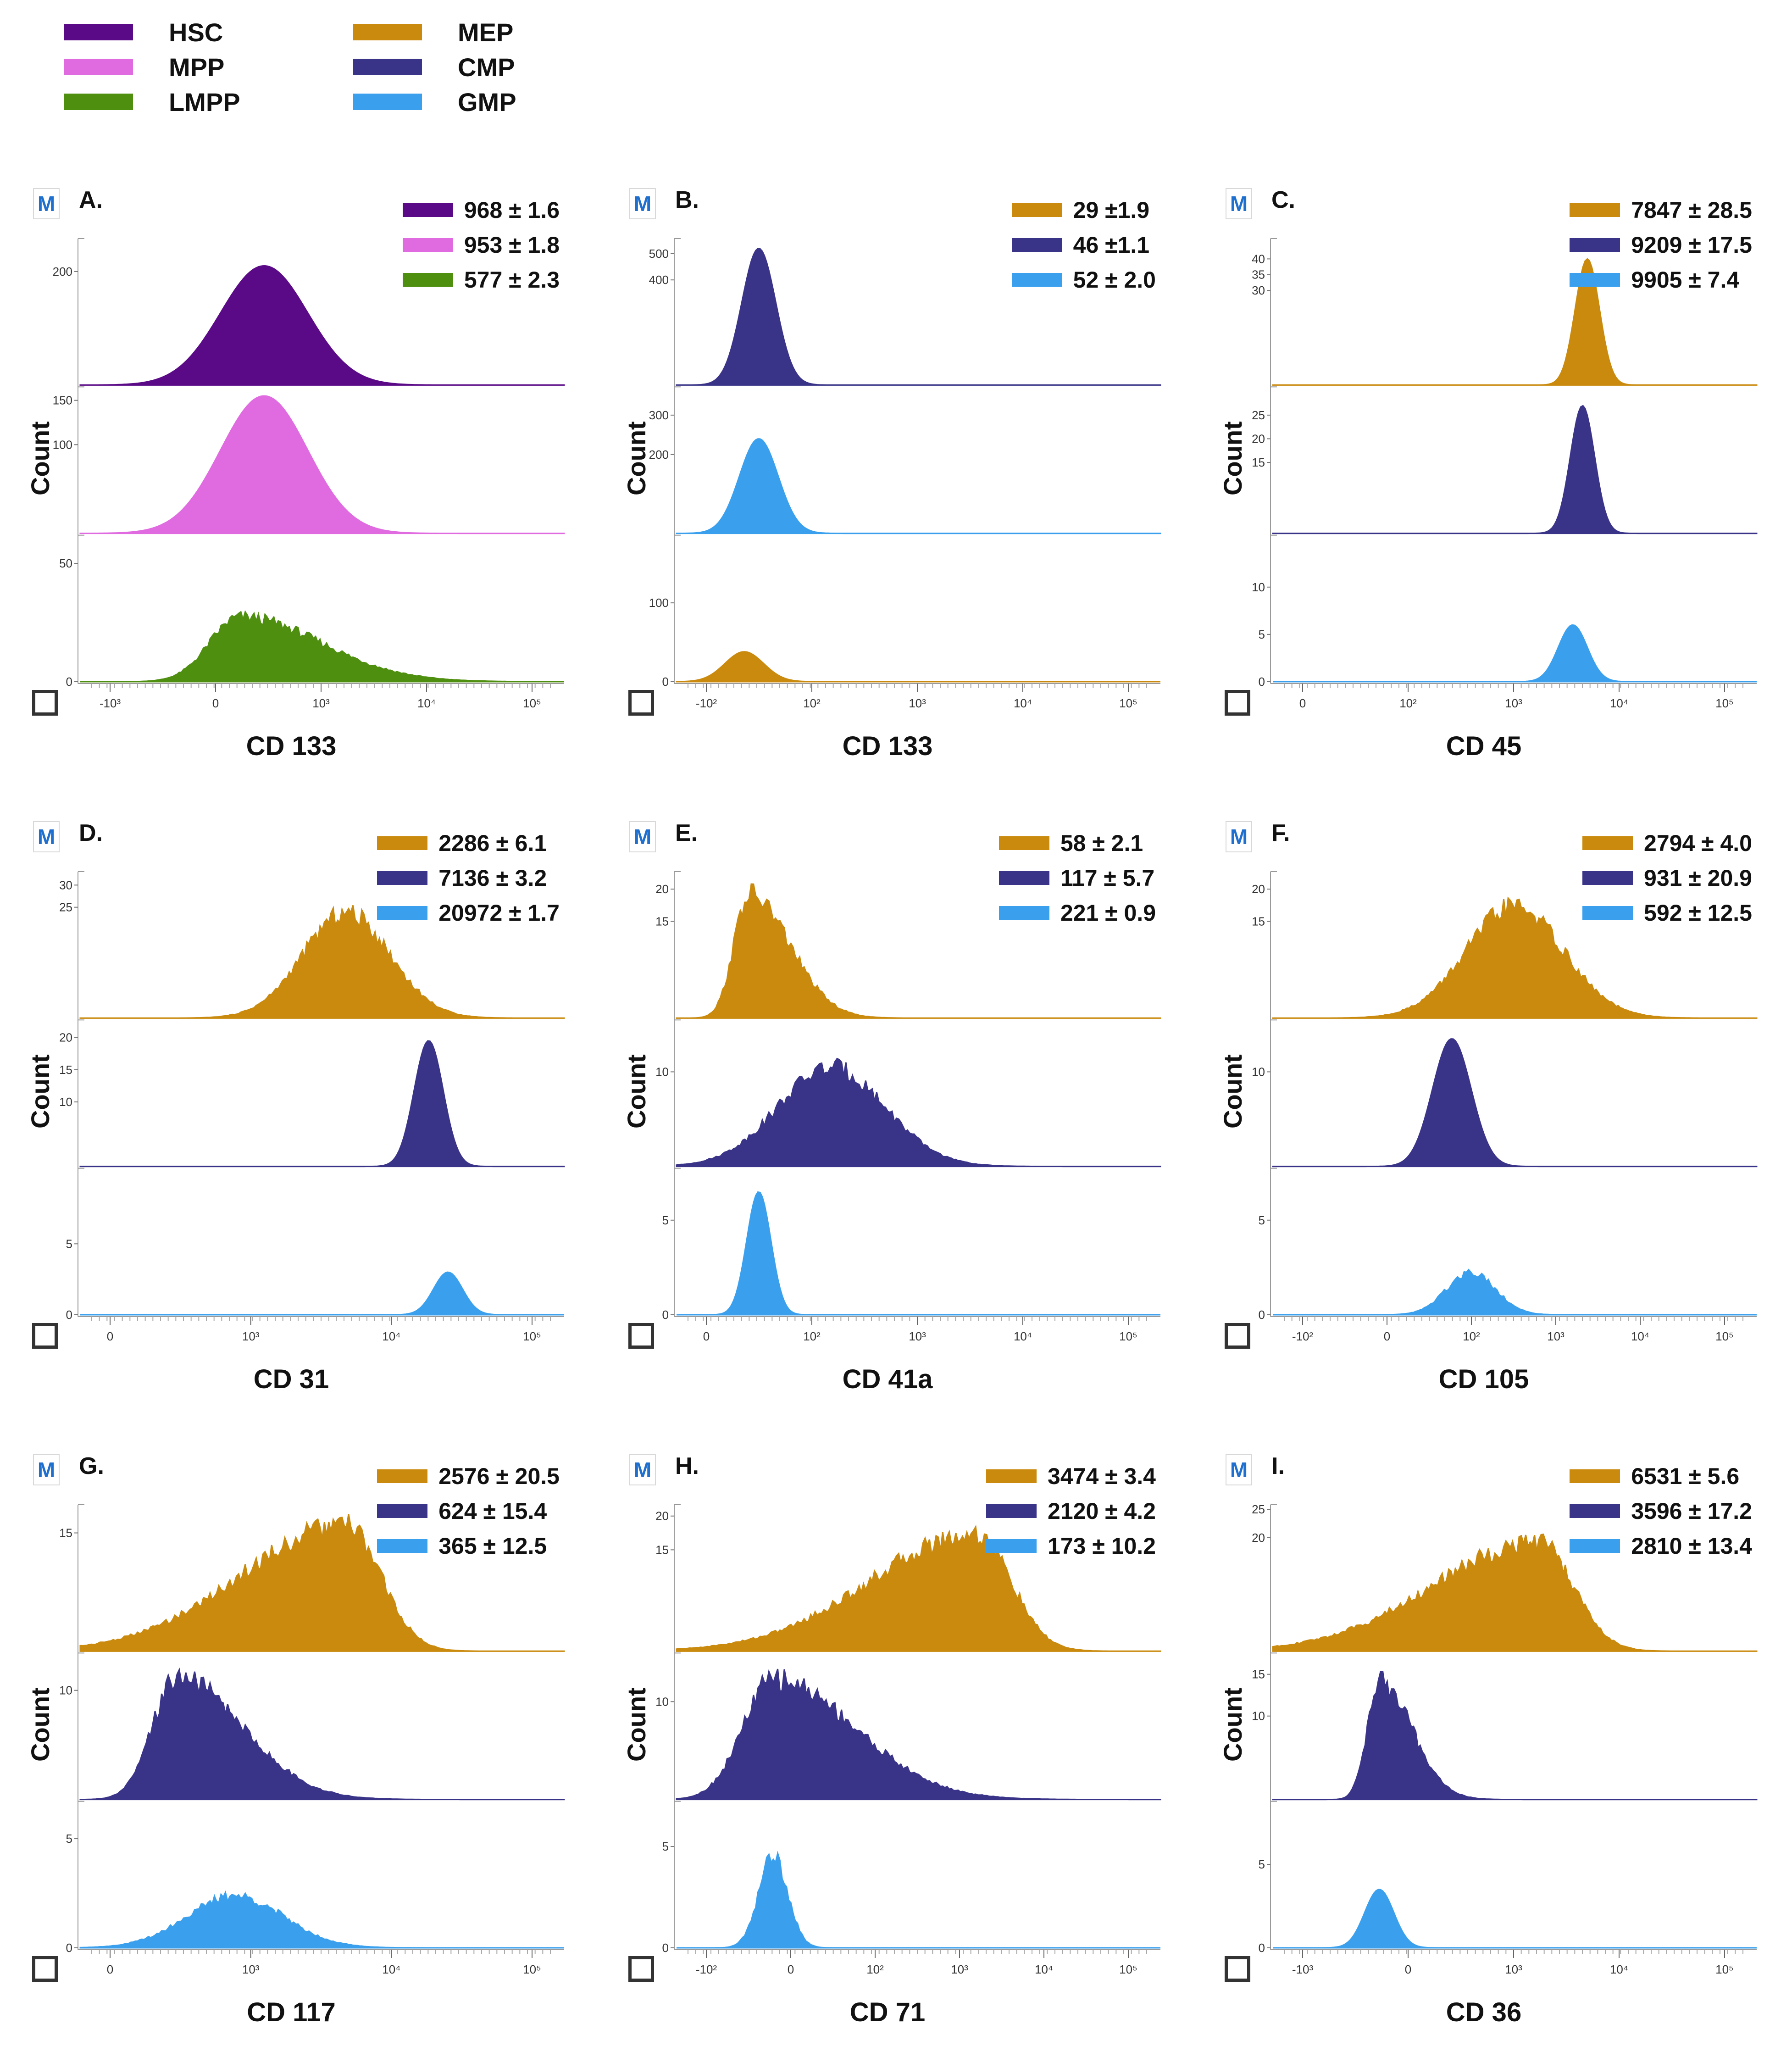  I want to click on stat-row: 221 ± 0.9, so click(1077, 912).